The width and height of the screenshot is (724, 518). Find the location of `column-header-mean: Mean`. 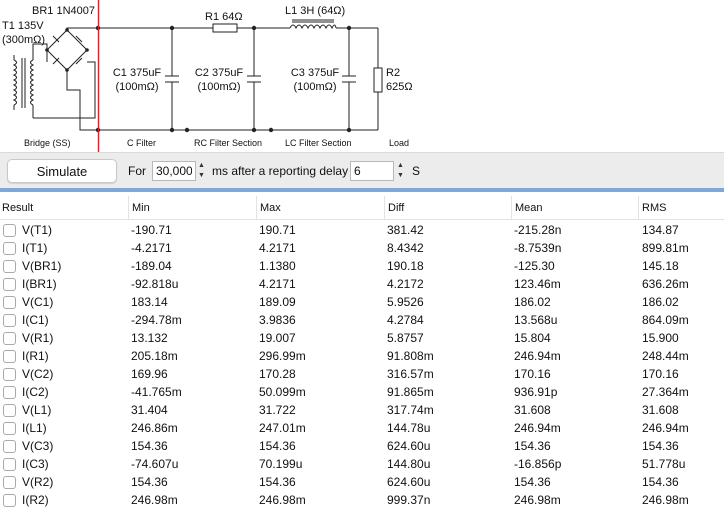

column-header-mean: Mean is located at coordinates (574, 208).